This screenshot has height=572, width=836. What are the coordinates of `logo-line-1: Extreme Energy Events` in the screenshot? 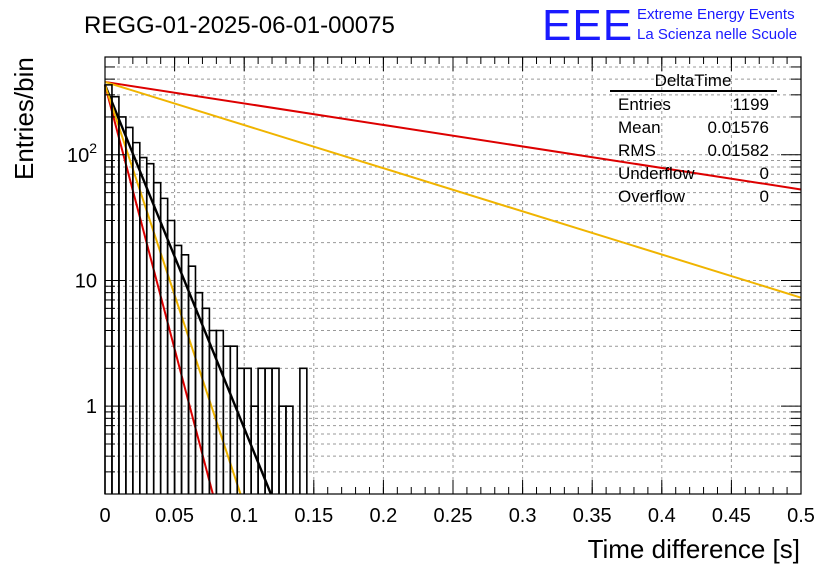 It's located at (716, 14).